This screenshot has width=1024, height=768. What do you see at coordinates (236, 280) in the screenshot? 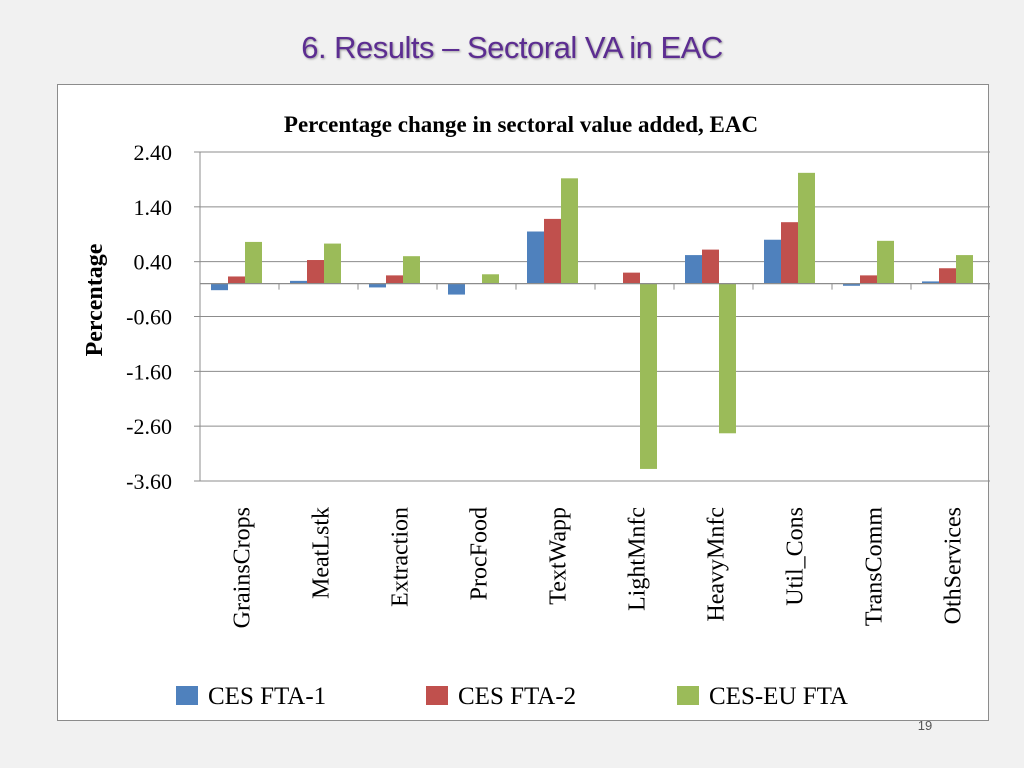
I see `bar-ces-fta-2-grainscrops` at bounding box center [236, 280].